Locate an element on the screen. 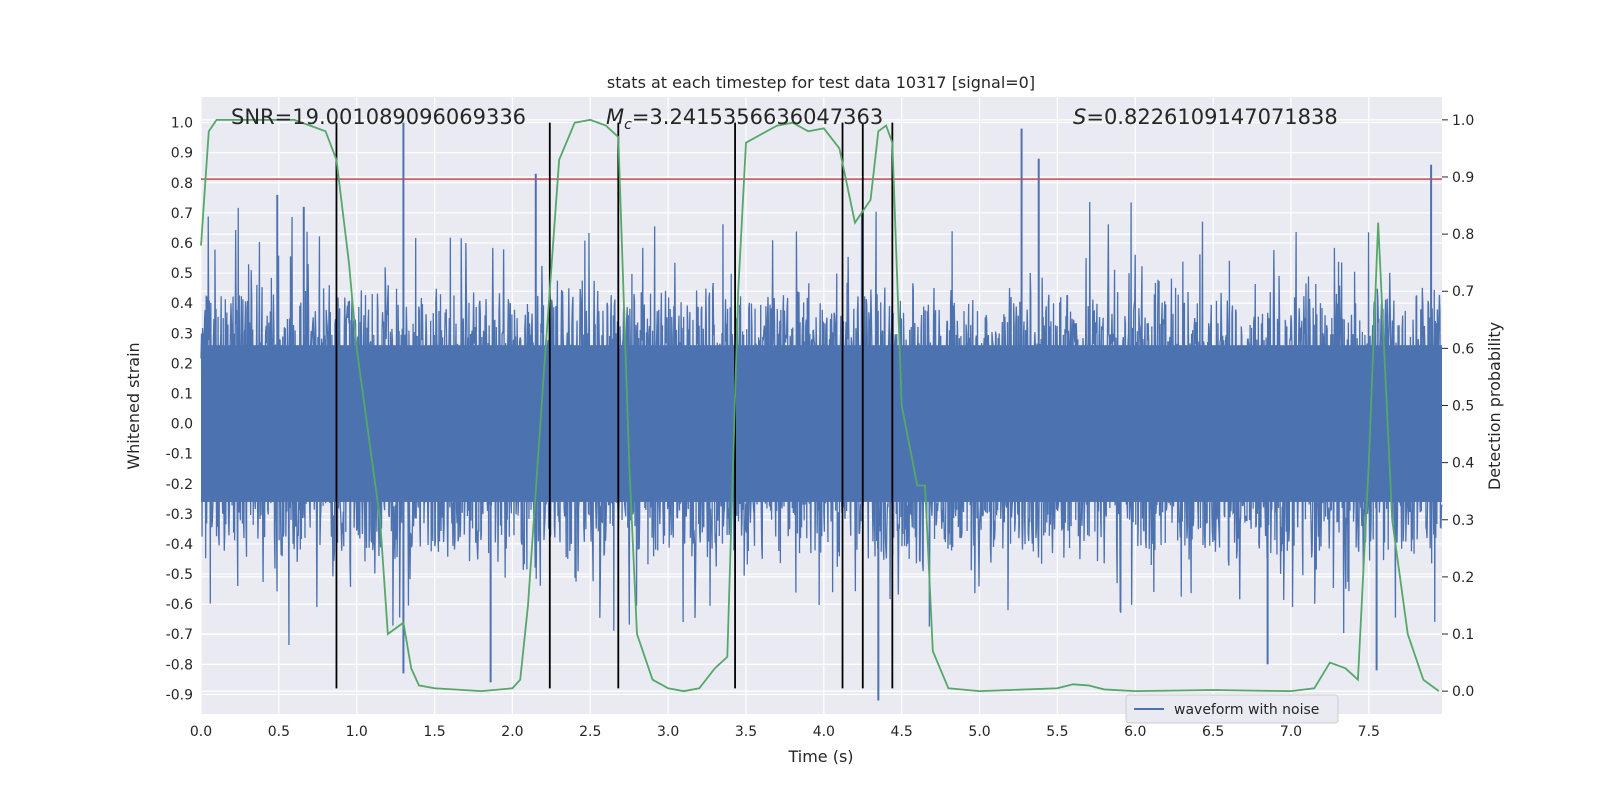  y-left-tick-label: -0.3 is located at coordinates (179, 515).